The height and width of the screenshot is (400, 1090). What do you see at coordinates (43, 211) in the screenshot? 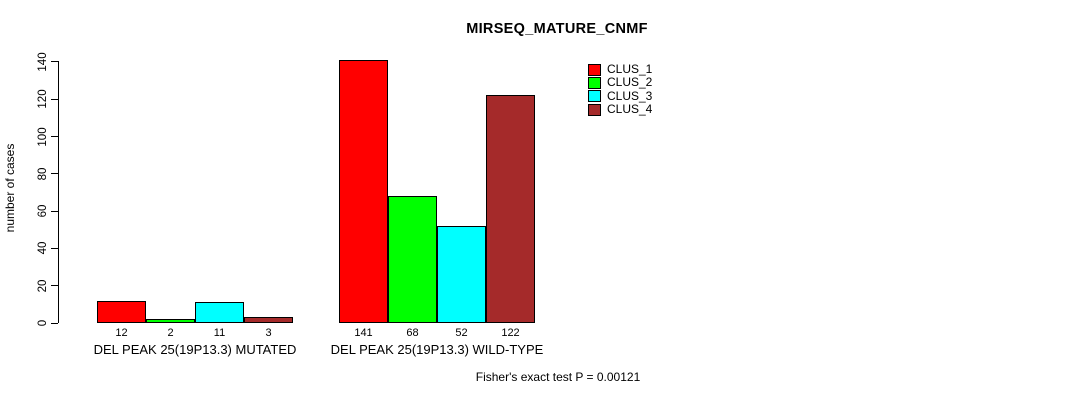
I see `y-tick-label: 60` at bounding box center [43, 211].